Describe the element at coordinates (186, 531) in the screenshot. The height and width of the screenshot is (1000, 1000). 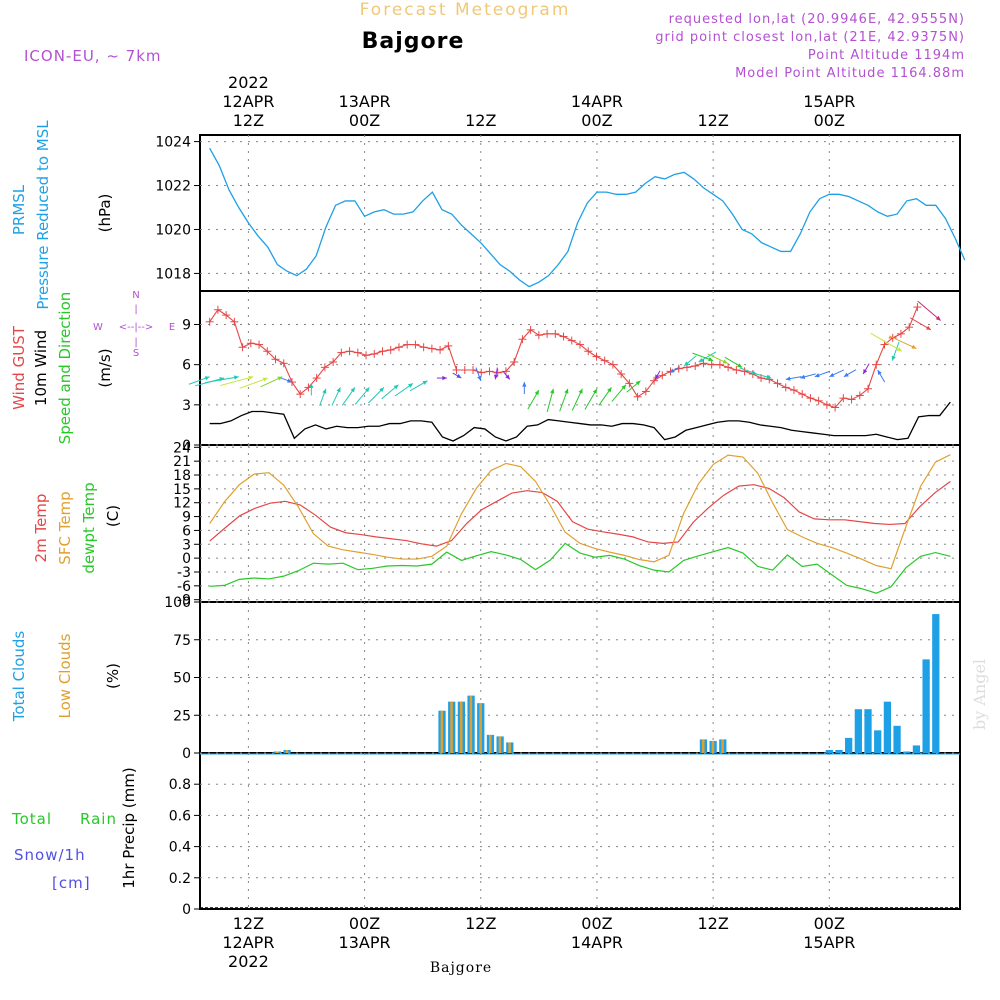
I see `temperature-ytick-label: 6` at that location.